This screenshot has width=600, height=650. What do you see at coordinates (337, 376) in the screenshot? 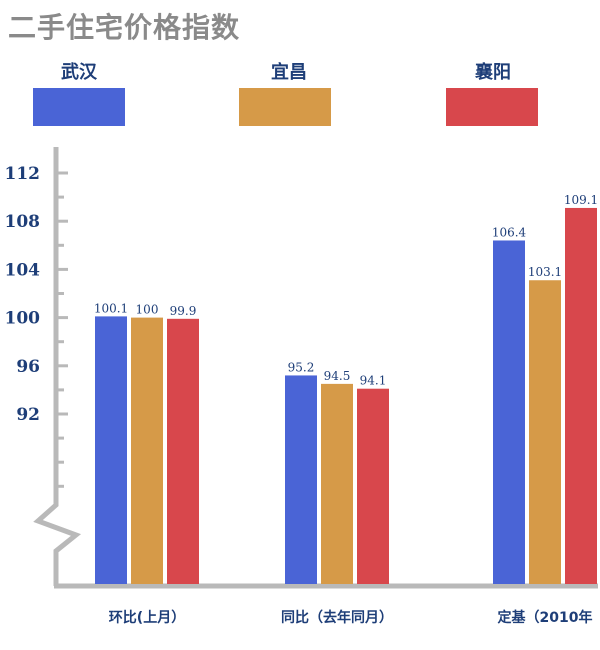
I see `bar-value-label: 94.5` at bounding box center [337, 376].